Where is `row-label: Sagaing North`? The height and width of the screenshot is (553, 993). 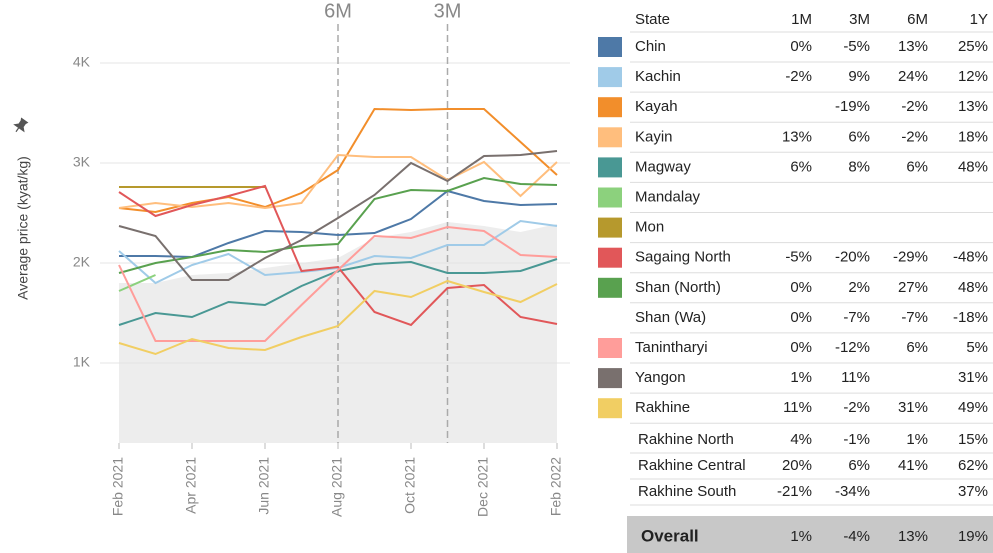
row-label: Sagaing North is located at coordinates (683, 257).